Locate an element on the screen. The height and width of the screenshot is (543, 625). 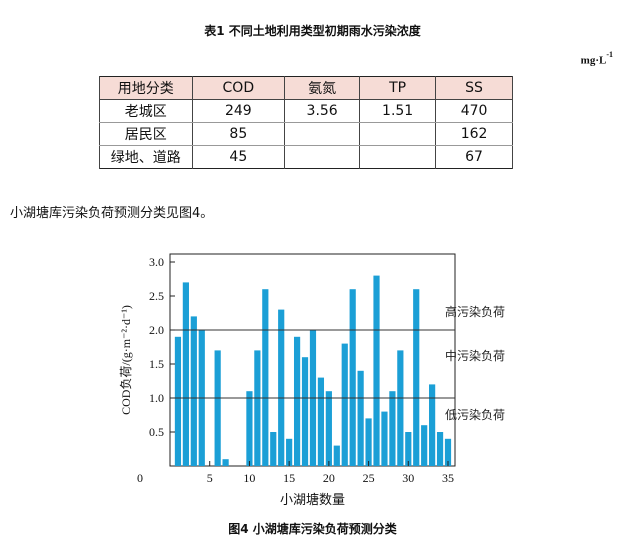
table-row: 绿地、道路 45 67 is located at coordinates (306, 157).